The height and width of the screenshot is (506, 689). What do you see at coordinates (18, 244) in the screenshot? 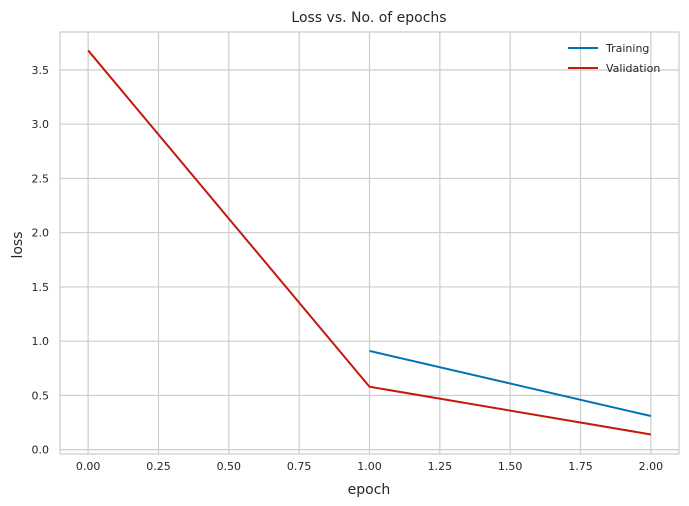
I see `y-axis-label: loss` at bounding box center [18, 244].